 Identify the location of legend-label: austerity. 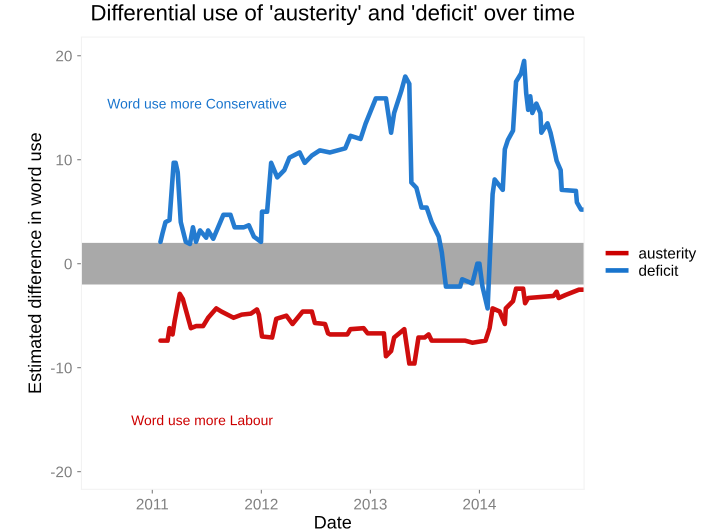
(667, 254).